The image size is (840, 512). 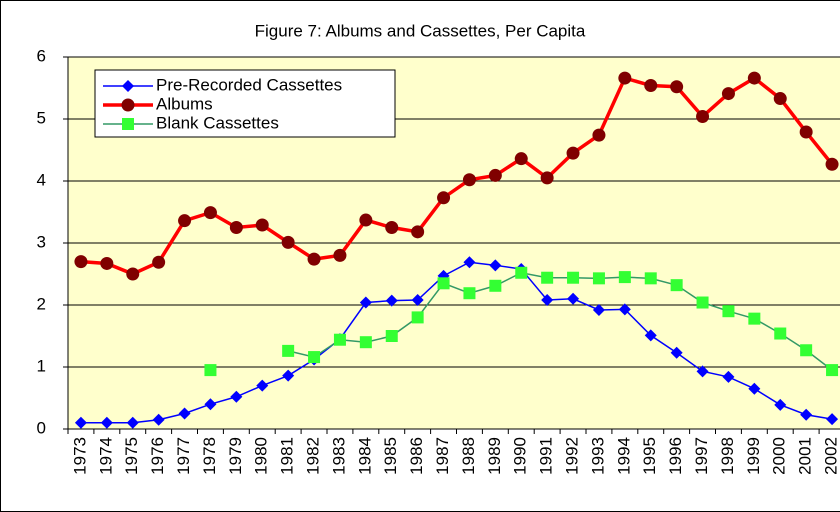 I want to click on legend-label: Pre-Recorded Cassettes, so click(x=249, y=84).